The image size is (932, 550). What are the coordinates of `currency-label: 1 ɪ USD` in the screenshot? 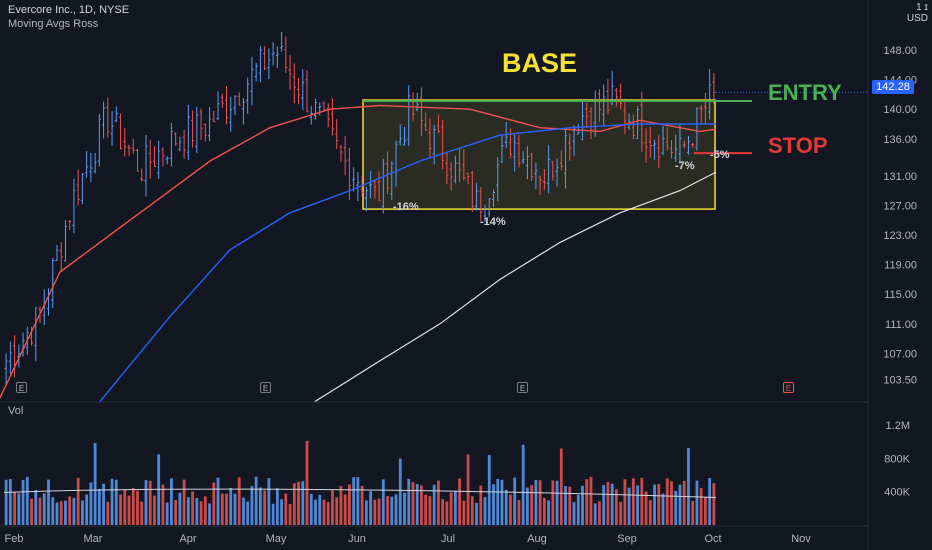 It's located at (917, 13).